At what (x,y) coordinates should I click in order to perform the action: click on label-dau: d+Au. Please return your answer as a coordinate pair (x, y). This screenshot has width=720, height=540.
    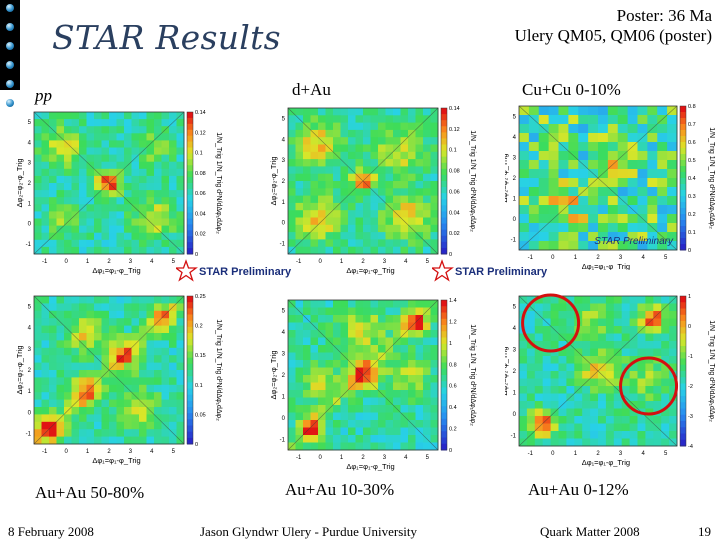
    Looking at the image, I should click on (311, 89).